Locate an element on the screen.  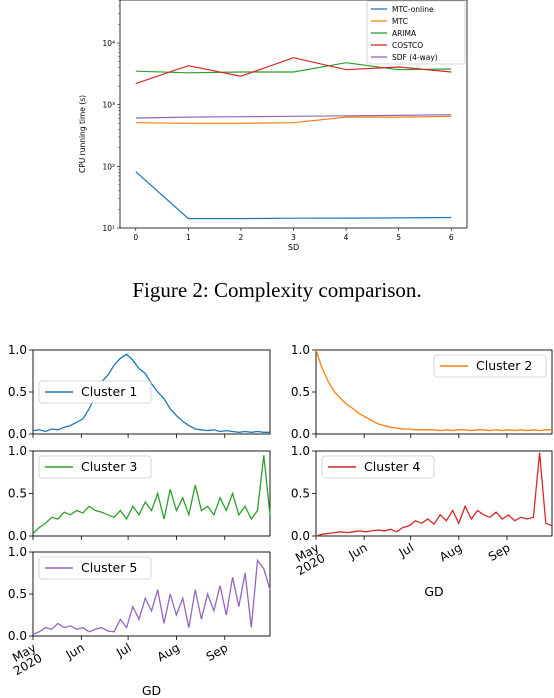
x-tick-label: 4 is located at coordinates (346, 237).